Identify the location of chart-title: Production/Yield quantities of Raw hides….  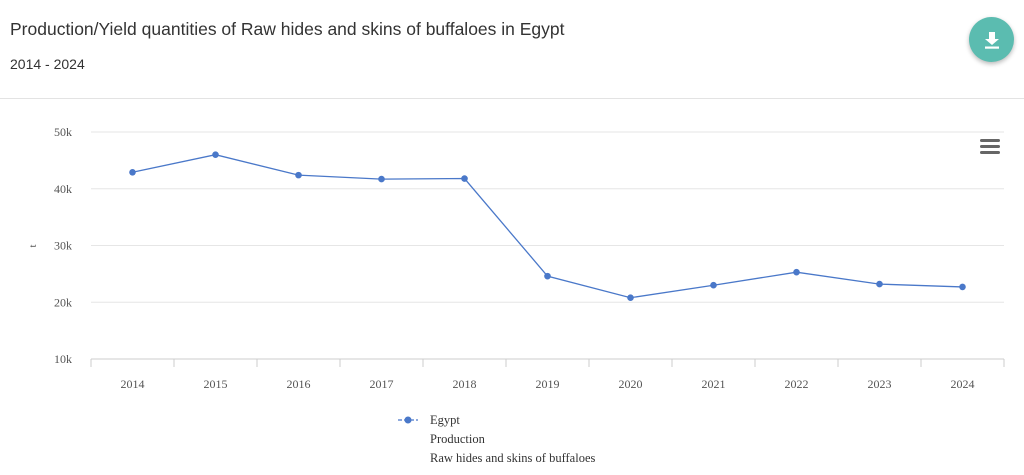
(287, 29).